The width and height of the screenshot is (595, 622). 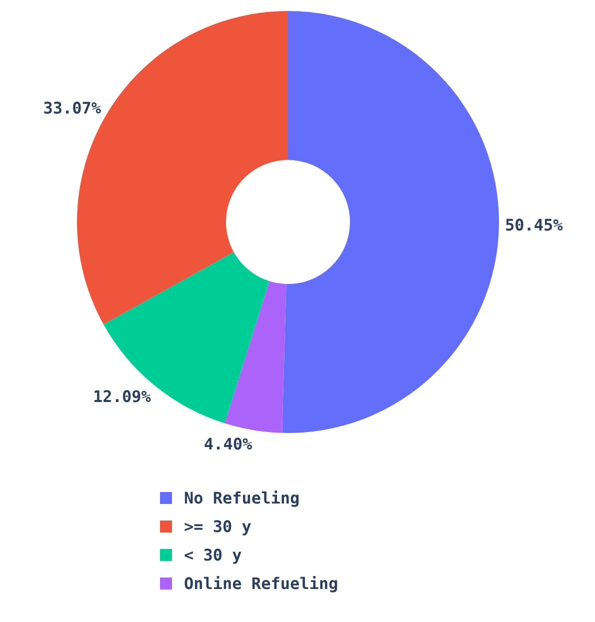 I want to click on data-label: 4.40%, so click(x=228, y=444).